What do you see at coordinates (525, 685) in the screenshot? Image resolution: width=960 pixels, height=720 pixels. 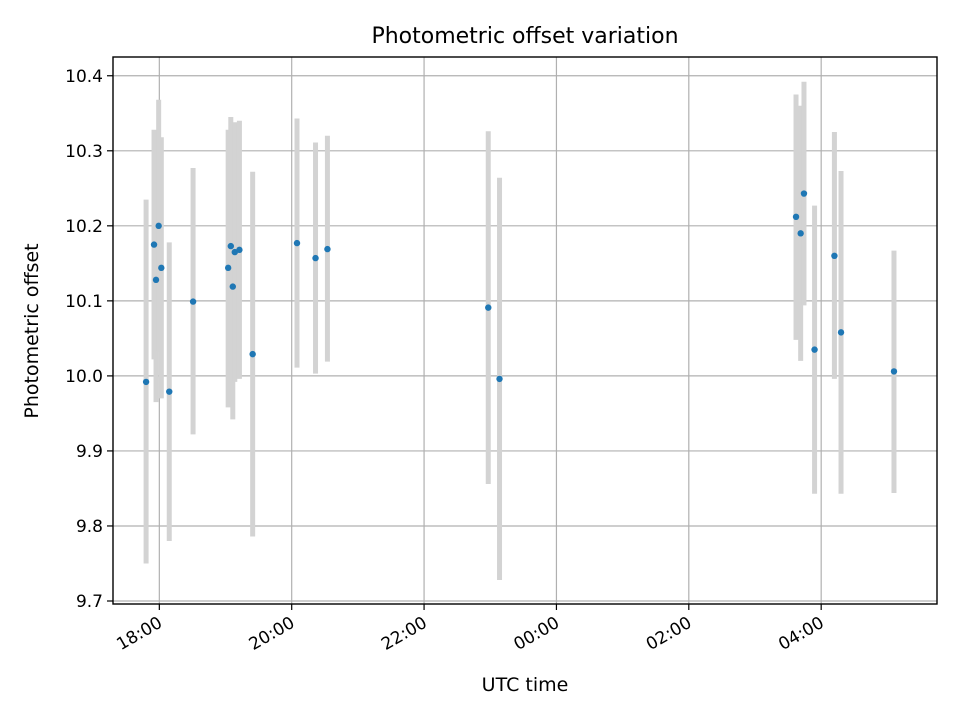 I see `x-axis-label: UTC time` at bounding box center [525, 685].